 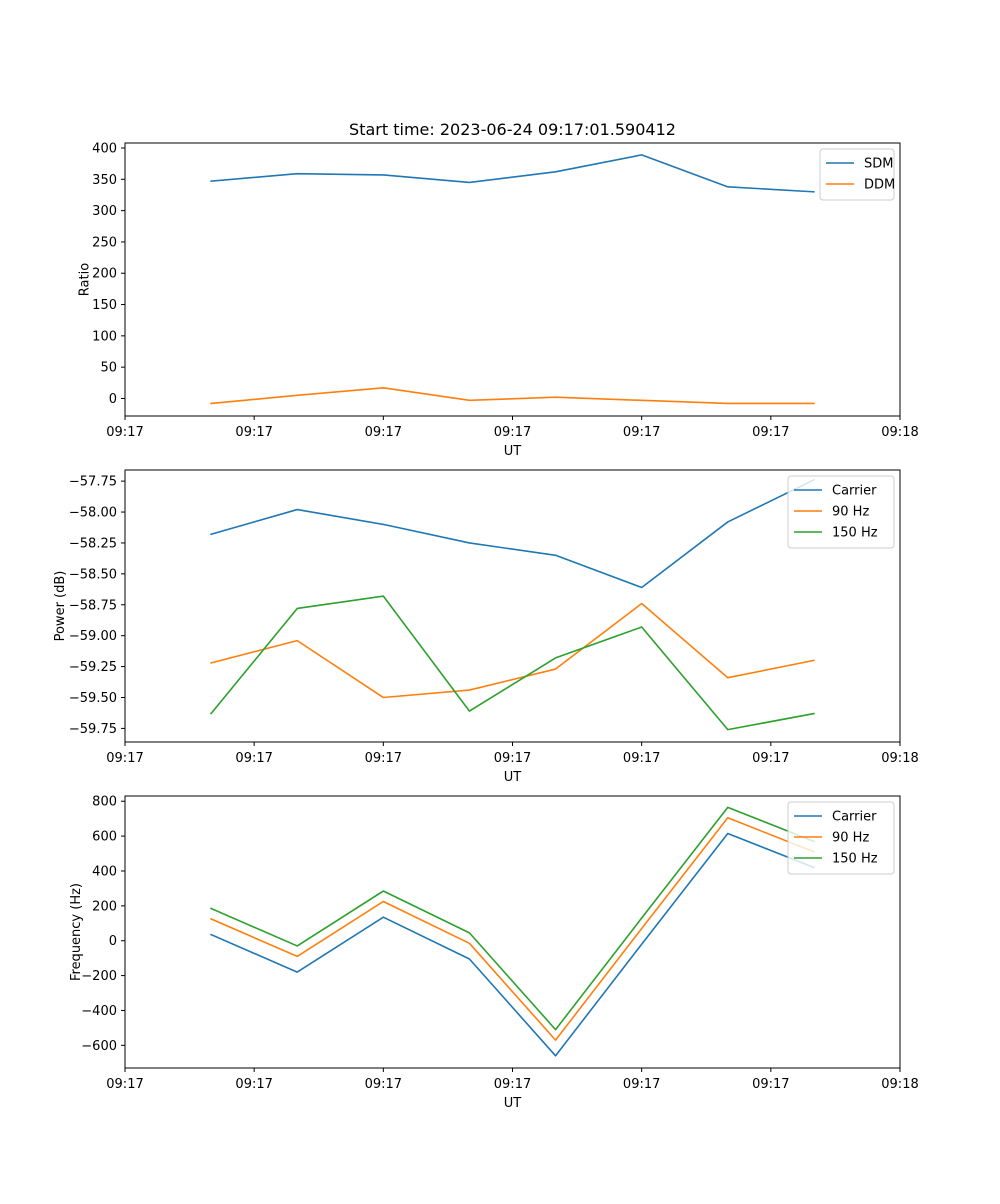 I want to click on legend-entry: DDM, so click(x=879, y=185).